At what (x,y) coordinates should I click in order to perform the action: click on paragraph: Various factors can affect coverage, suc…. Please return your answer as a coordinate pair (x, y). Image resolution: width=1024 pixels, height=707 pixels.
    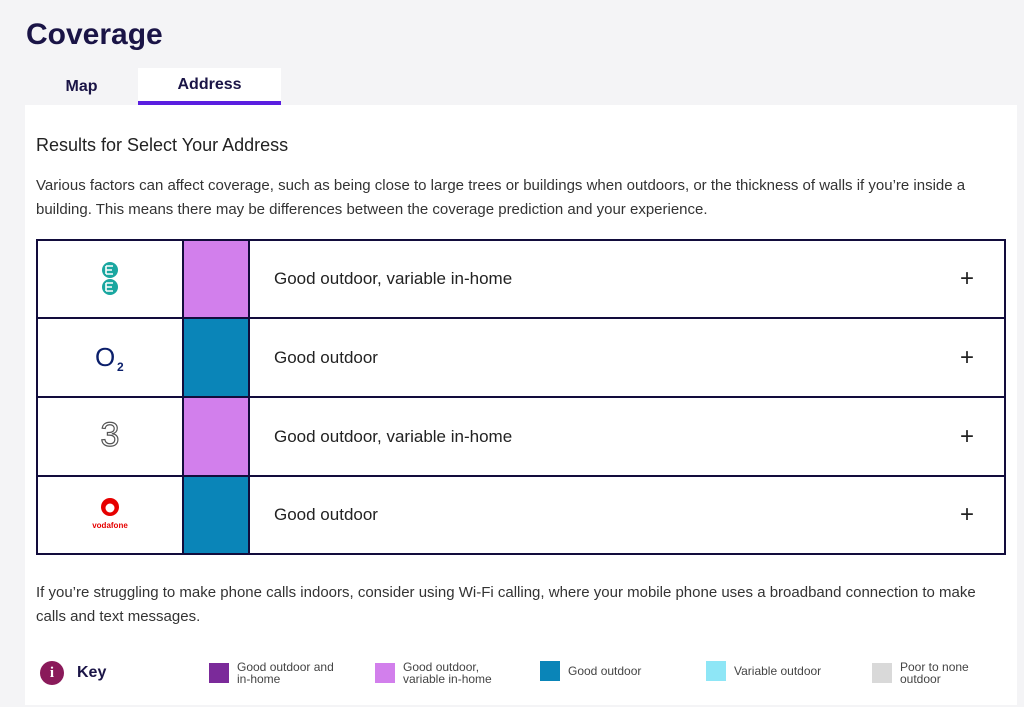
    Looking at the image, I should click on (501, 197).